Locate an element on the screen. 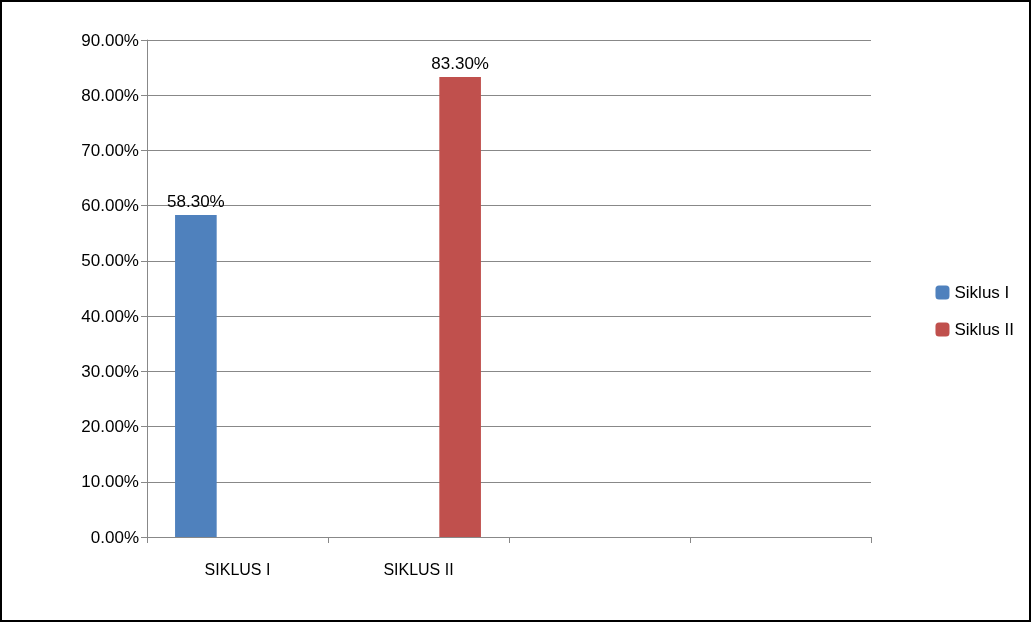  legend-label: Siklus II is located at coordinates (984, 329).